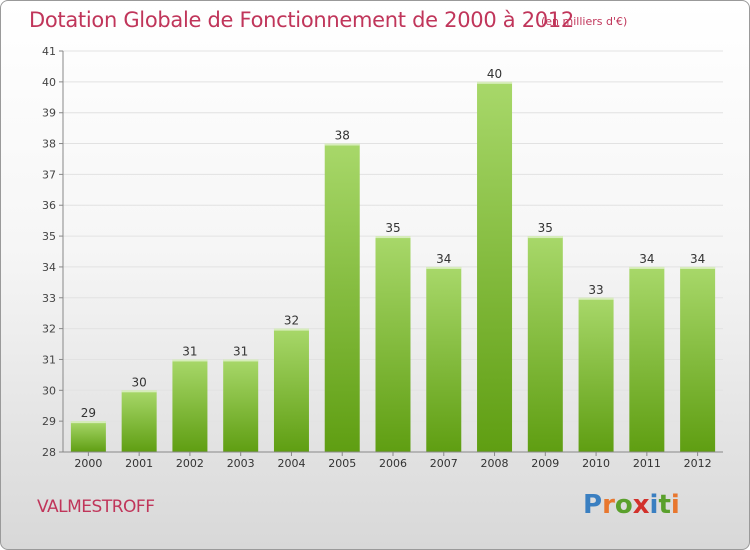 Image resolution: width=750 pixels, height=550 pixels. I want to click on proxiti-logo: Proxiti, so click(631, 505).